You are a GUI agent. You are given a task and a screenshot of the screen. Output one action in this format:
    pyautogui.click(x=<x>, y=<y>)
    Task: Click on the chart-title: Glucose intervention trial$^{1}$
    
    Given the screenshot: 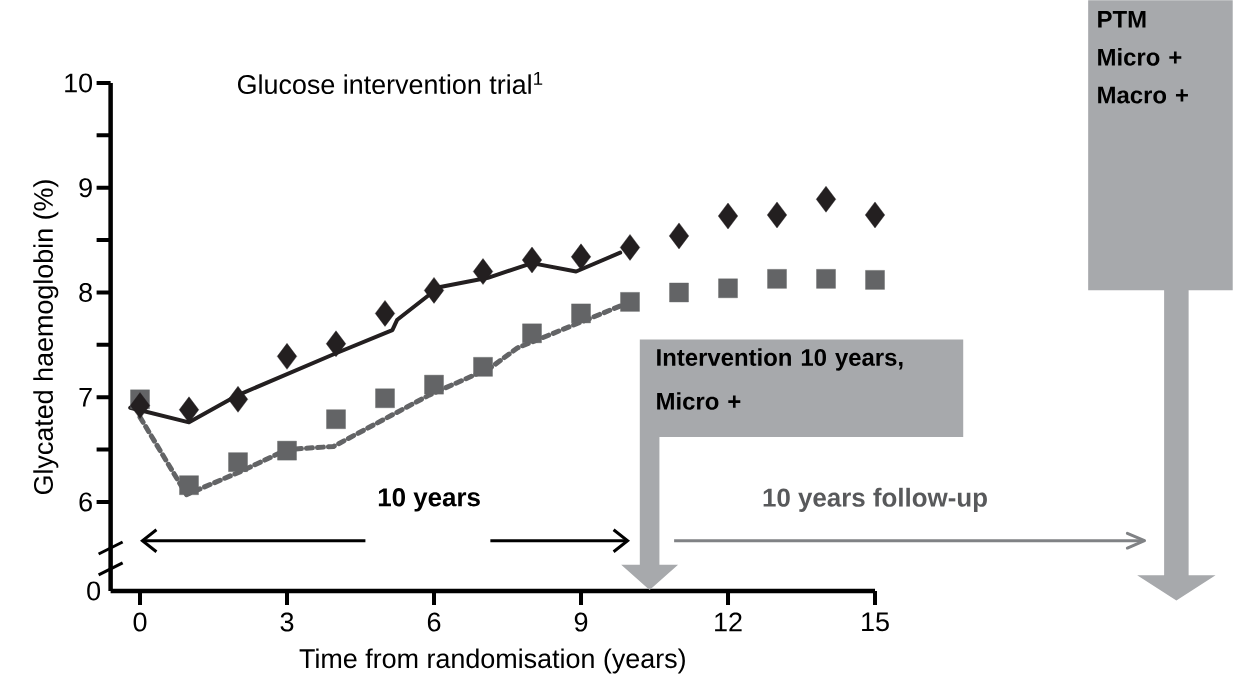 What is the action you would take?
    pyautogui.click(x=390, y=83)
    